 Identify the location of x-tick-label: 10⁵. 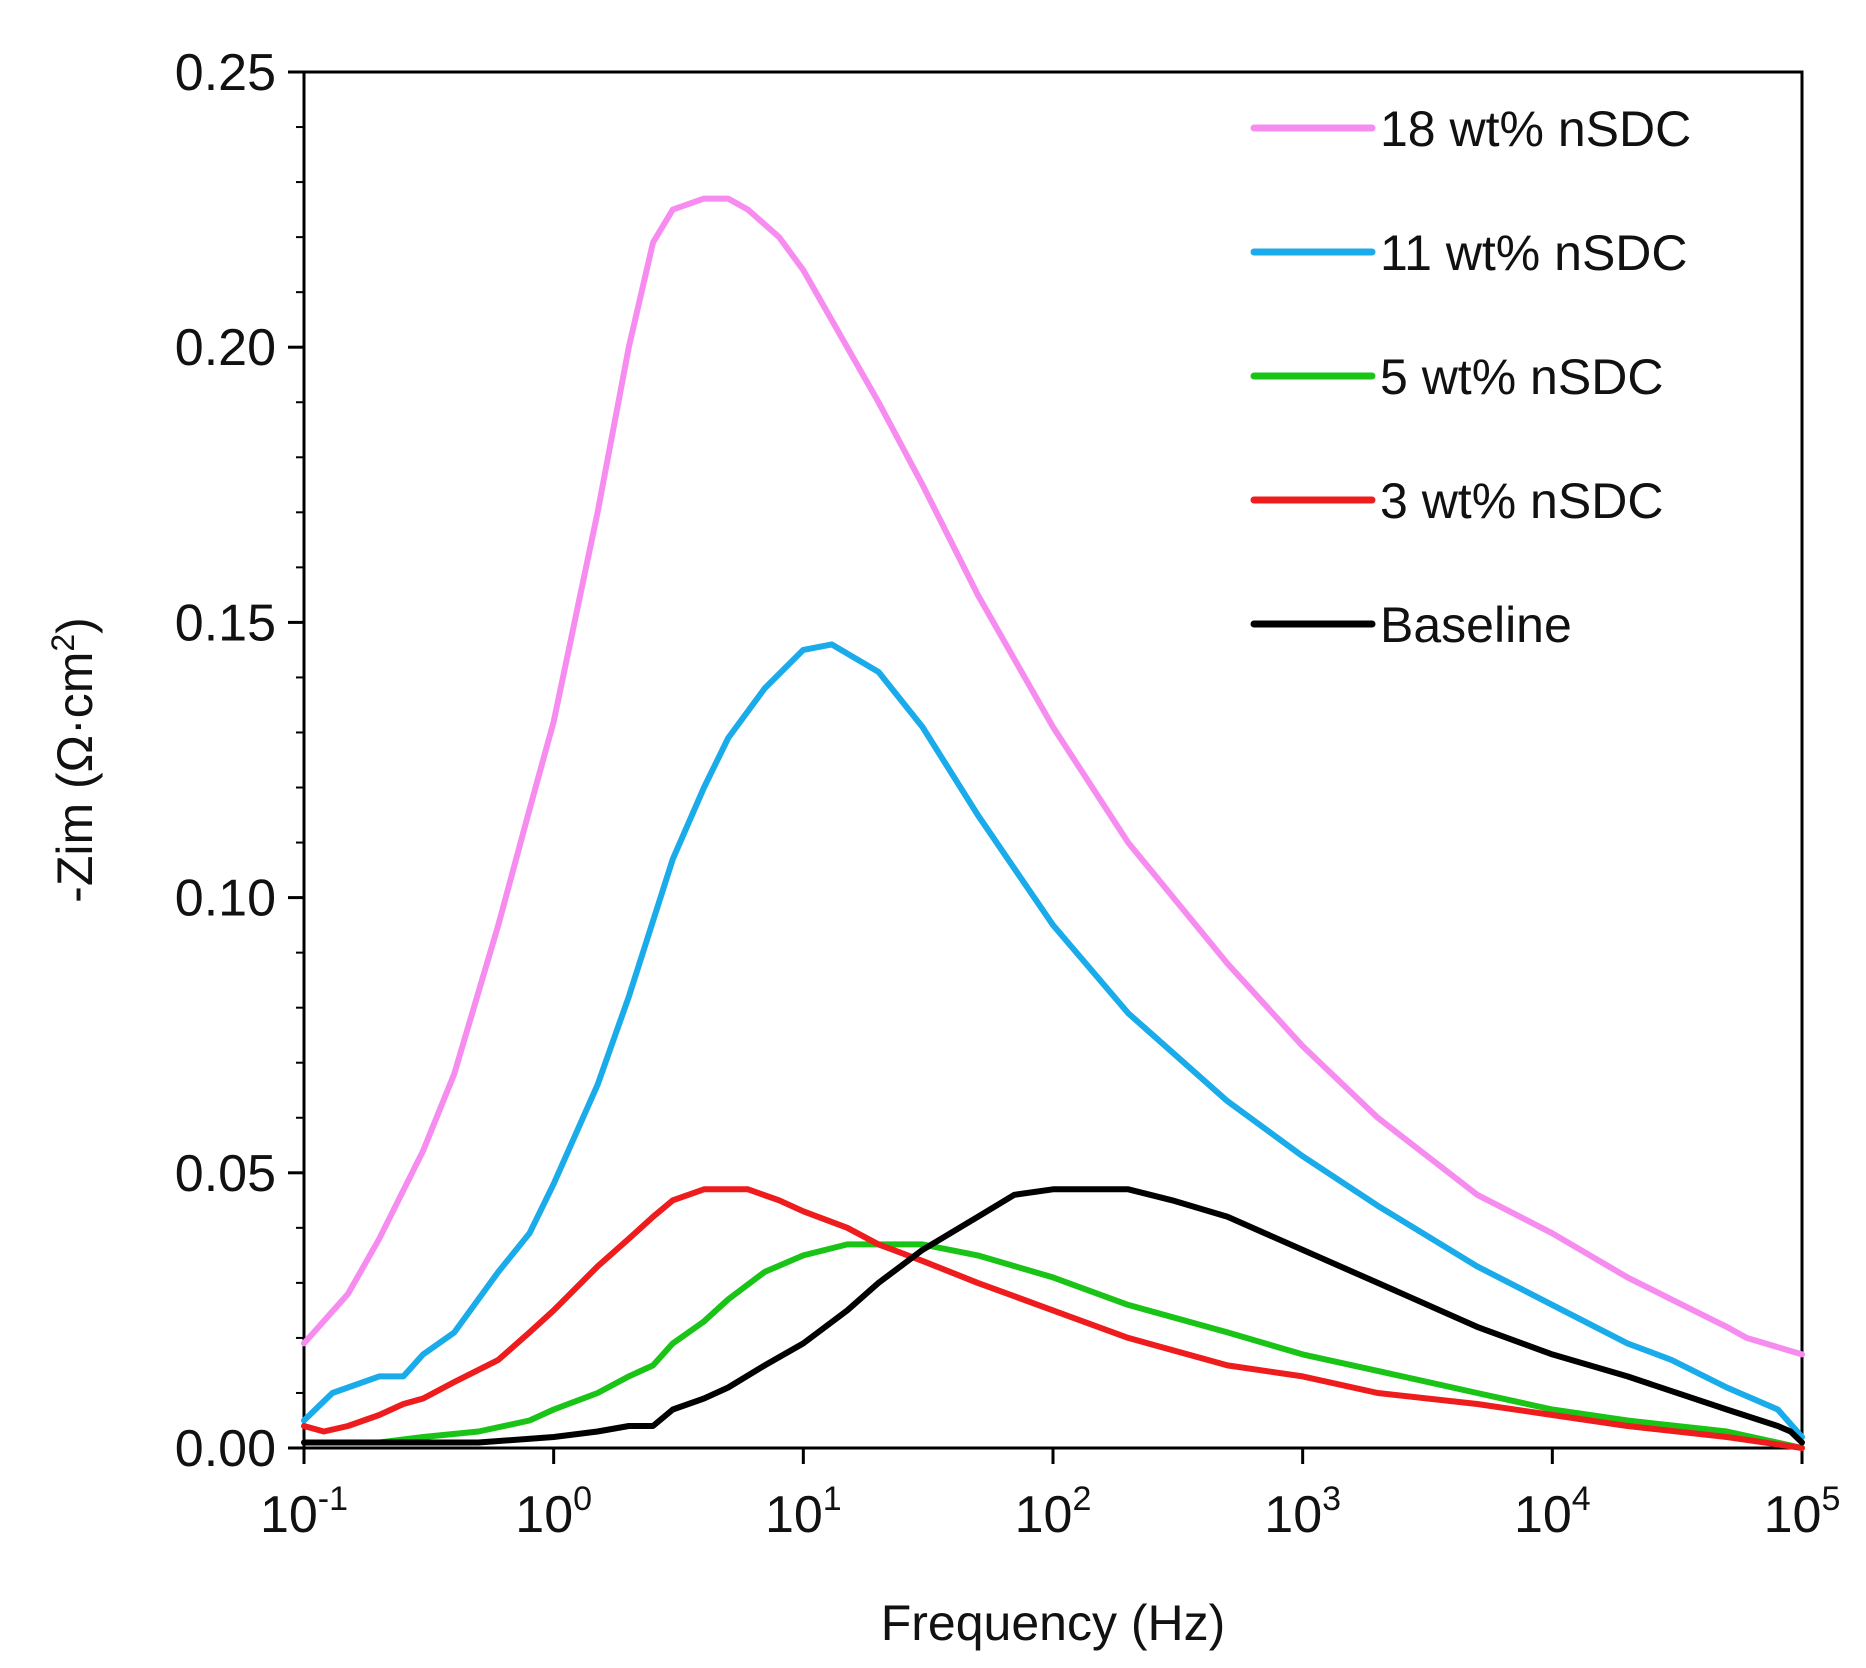
(1802, 1512).